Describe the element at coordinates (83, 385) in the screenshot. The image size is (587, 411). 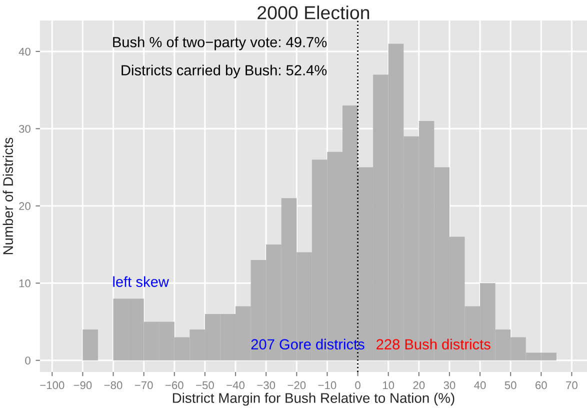
I see `x-tick-label: −90` at that location.